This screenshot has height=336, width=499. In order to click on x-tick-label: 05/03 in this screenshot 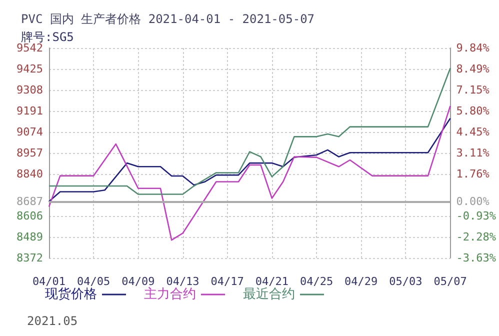, I will do `click(405, 281)`.